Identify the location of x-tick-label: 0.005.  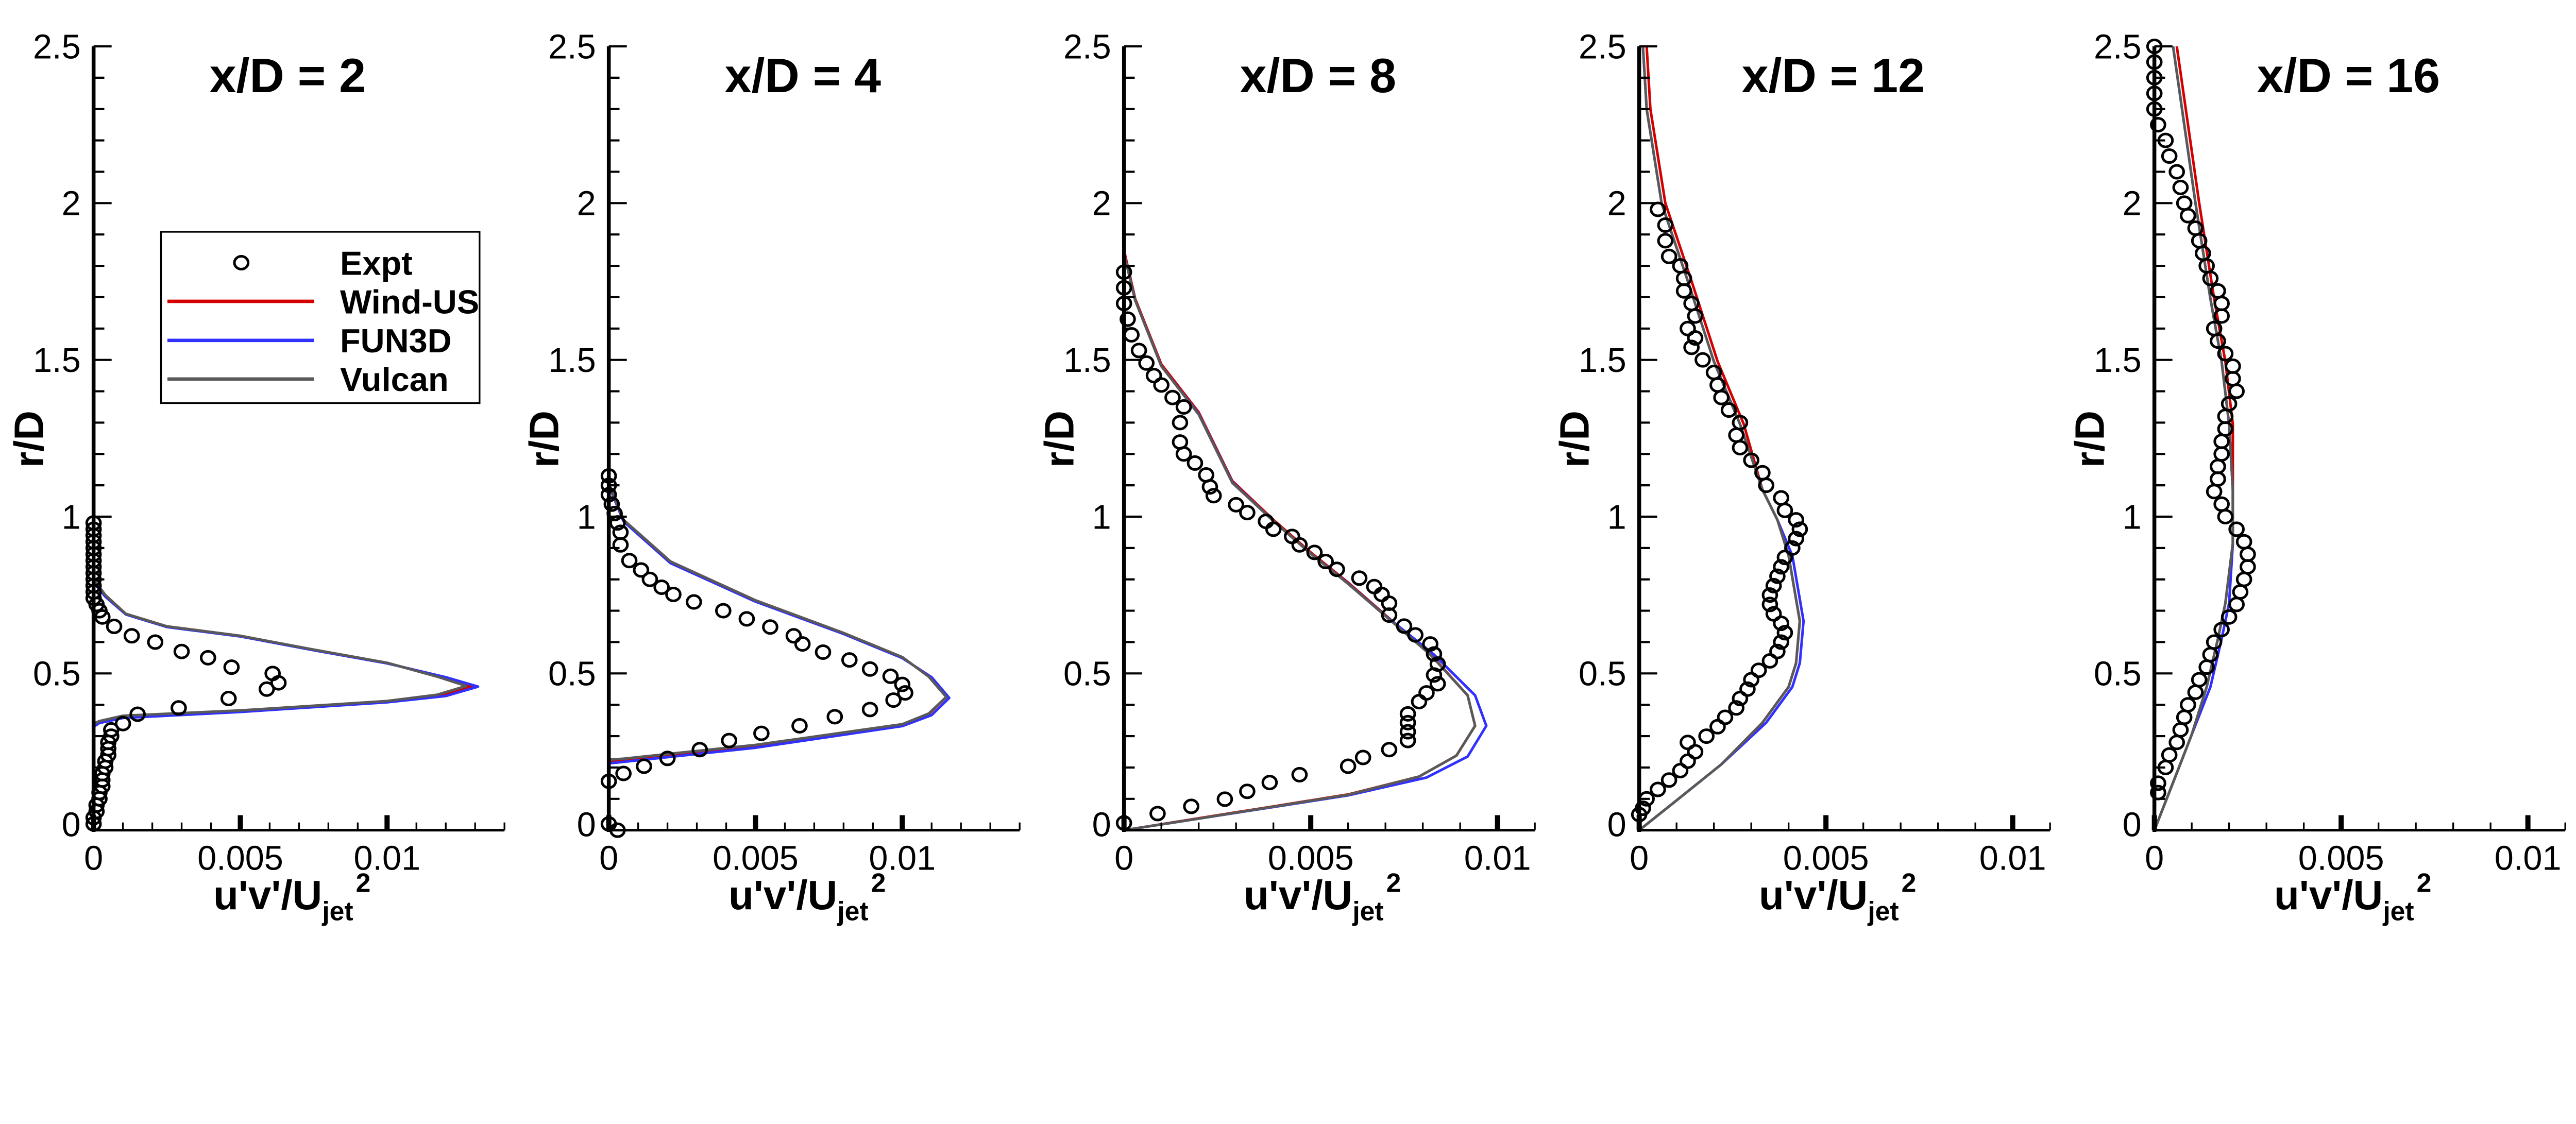
(1826, 858).